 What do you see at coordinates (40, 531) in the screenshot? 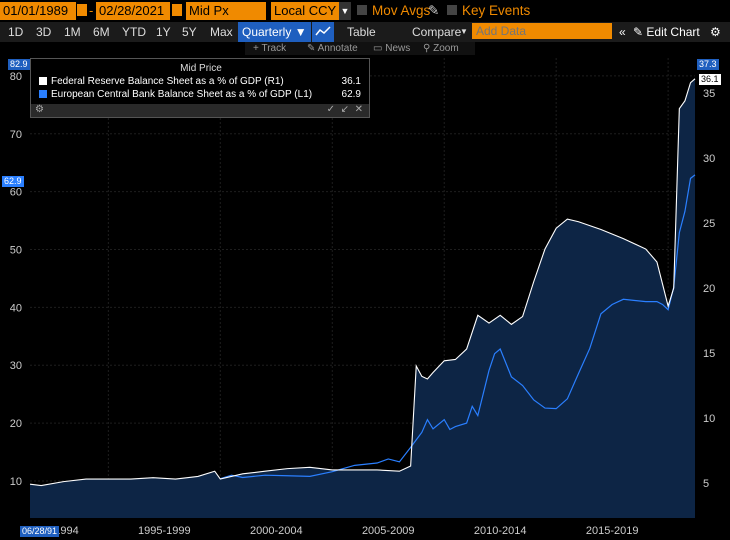
I see `start-date-tag: 06/28/91` at bounding box center [40, 531].